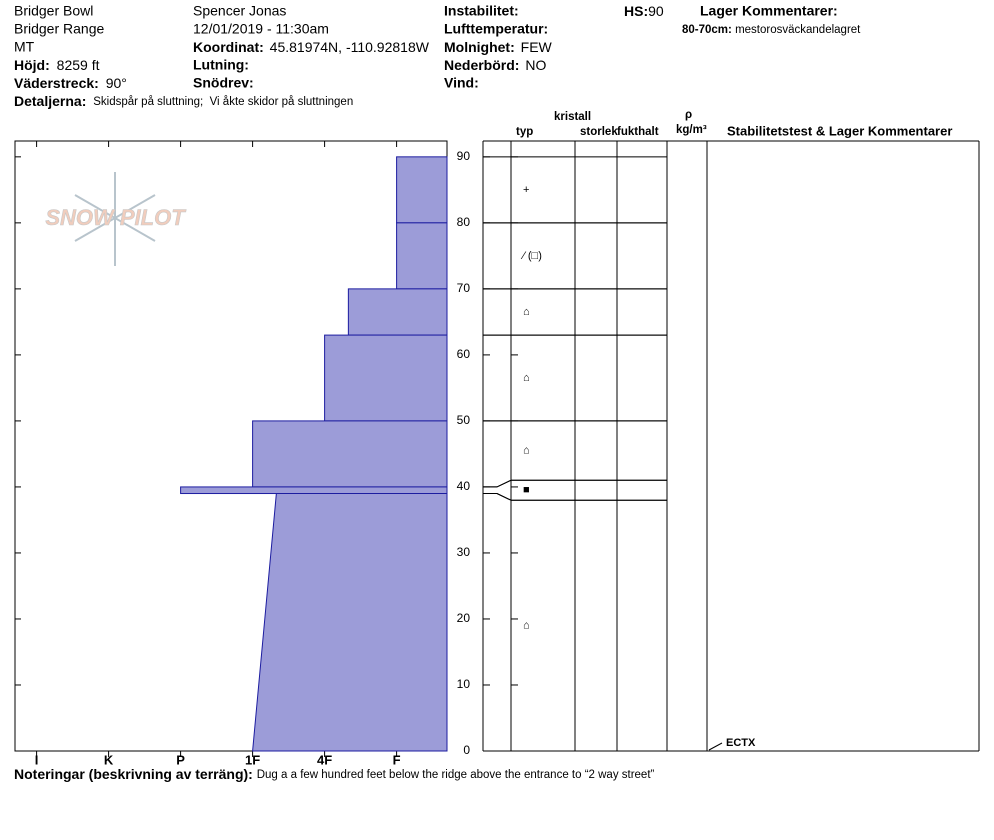 The image size is (994, 840). What do you see at coordinates (78, 65) in the screenshot?
I see `value: 8259 ft` at bounding box center [78, 65].